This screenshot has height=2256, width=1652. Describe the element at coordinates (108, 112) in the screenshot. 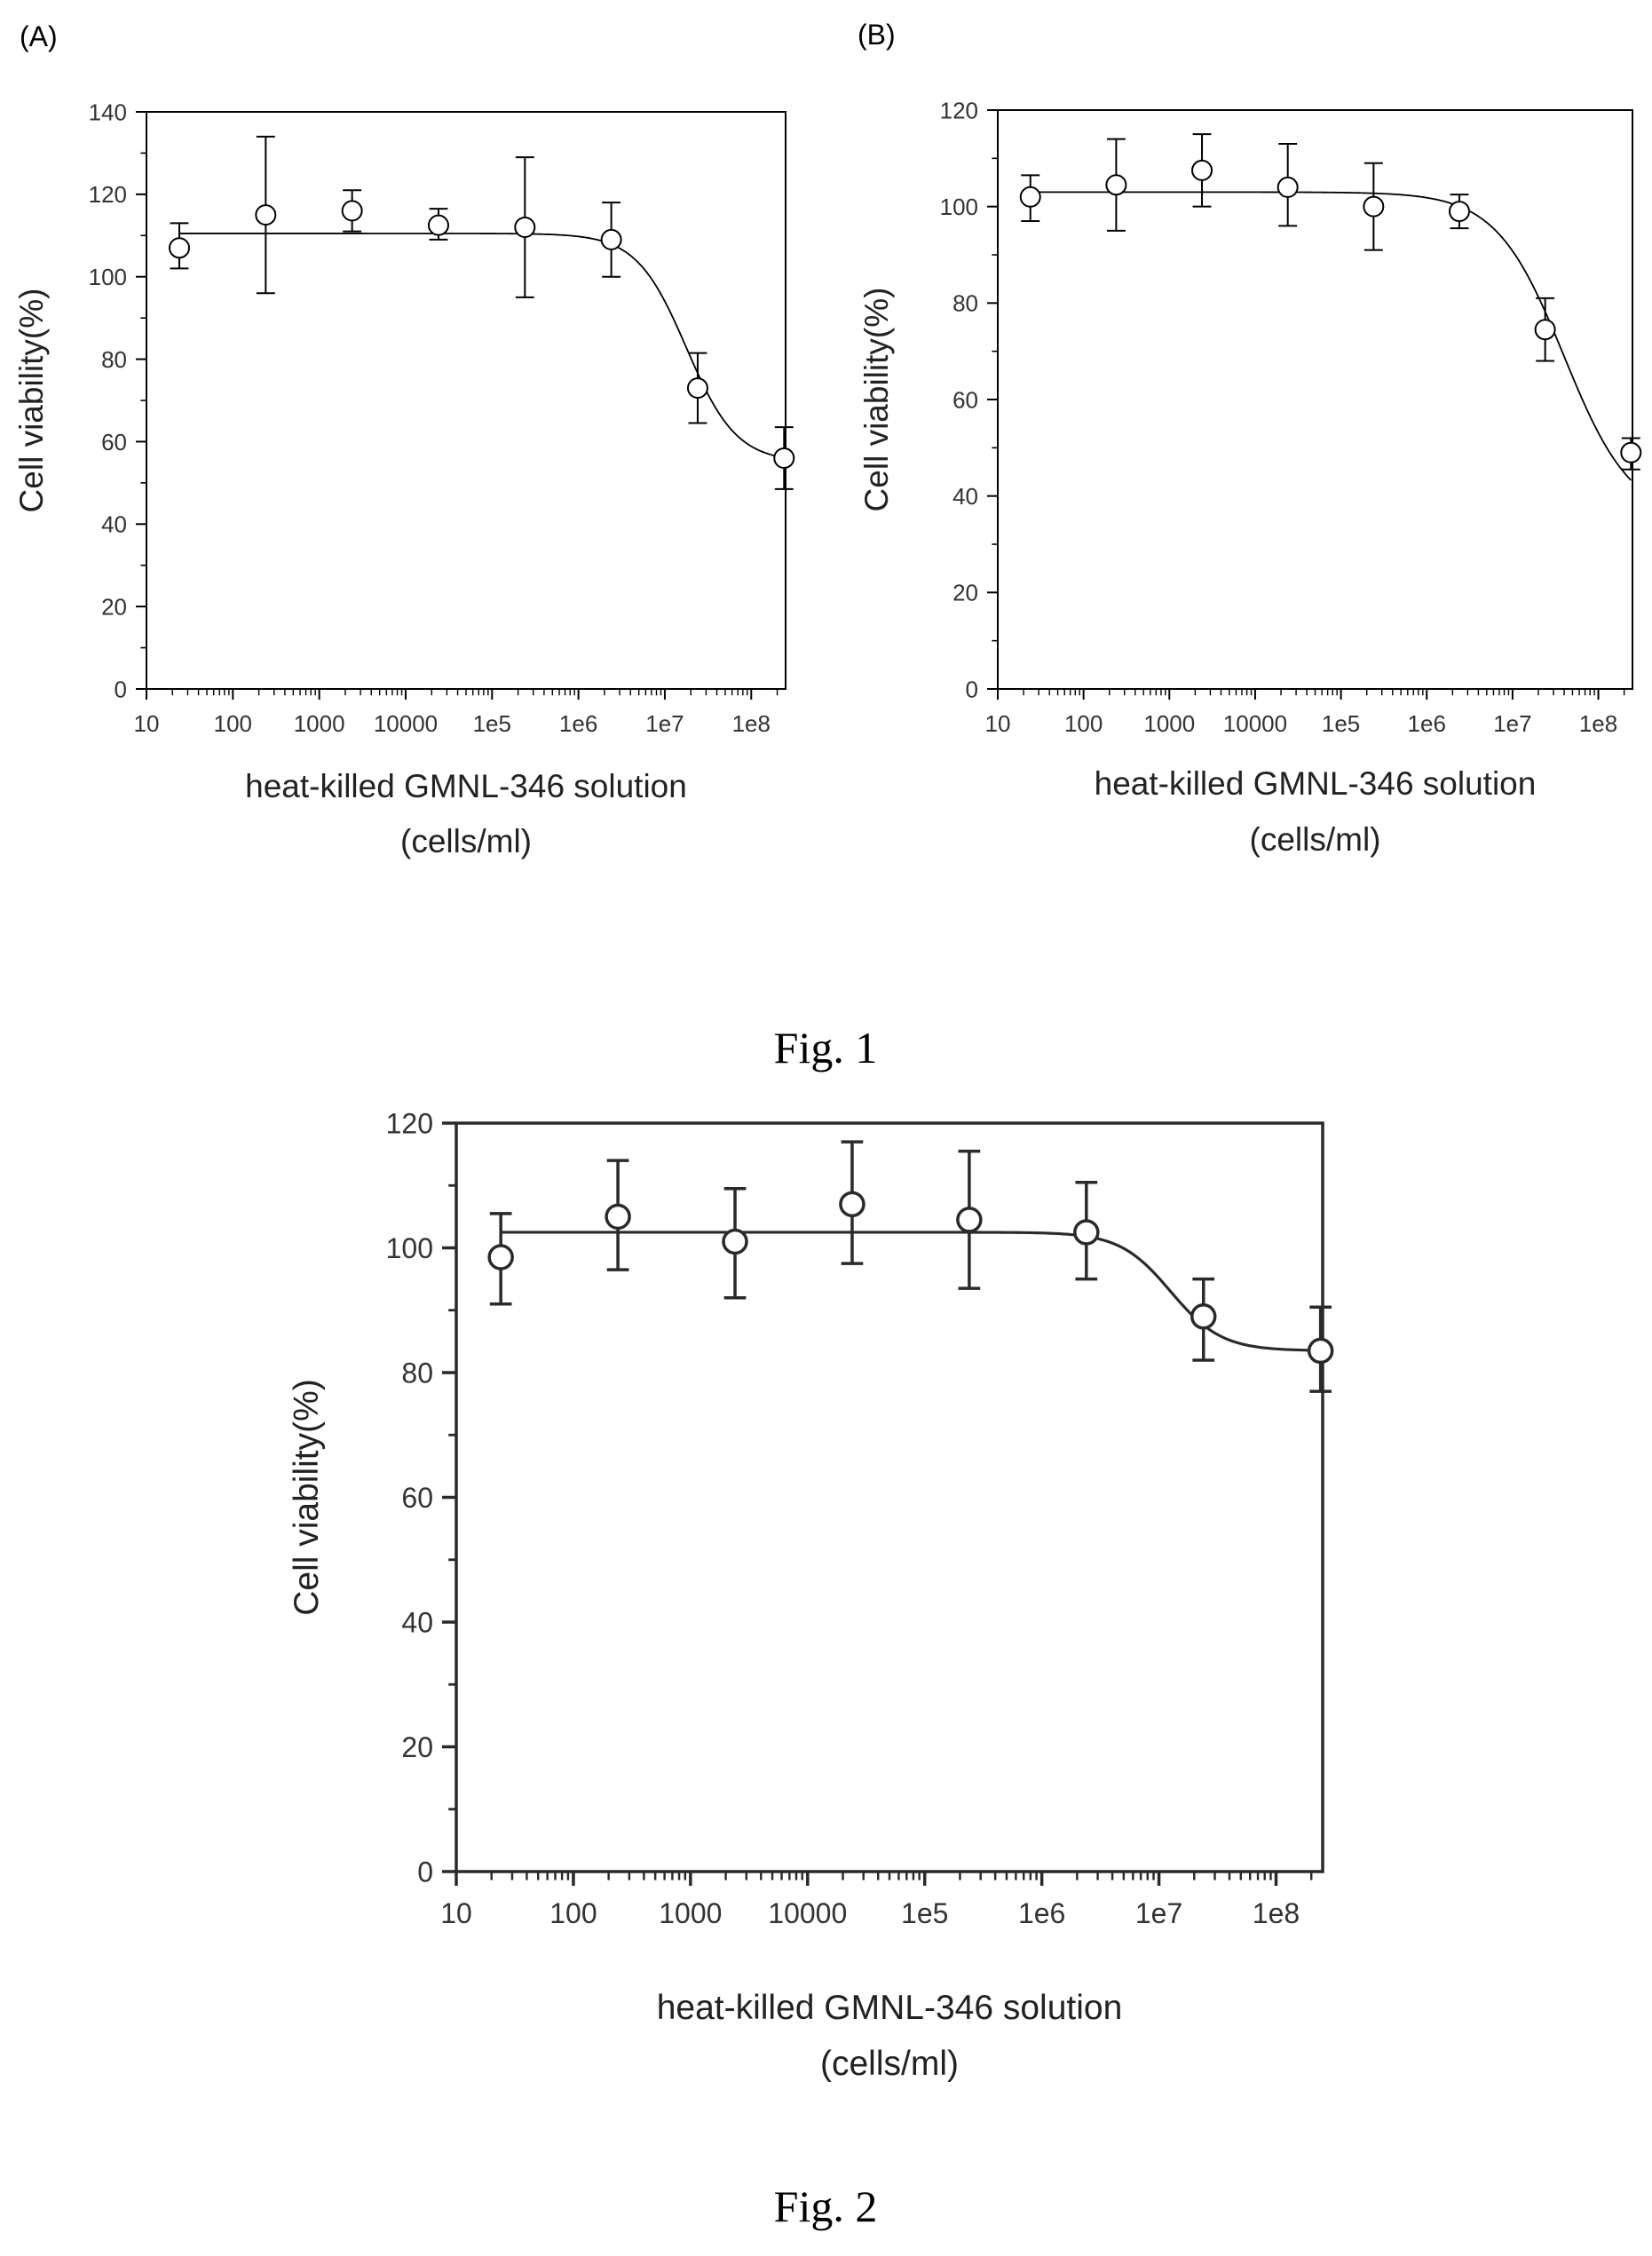

I see `y-tick-label: 140` at that location.